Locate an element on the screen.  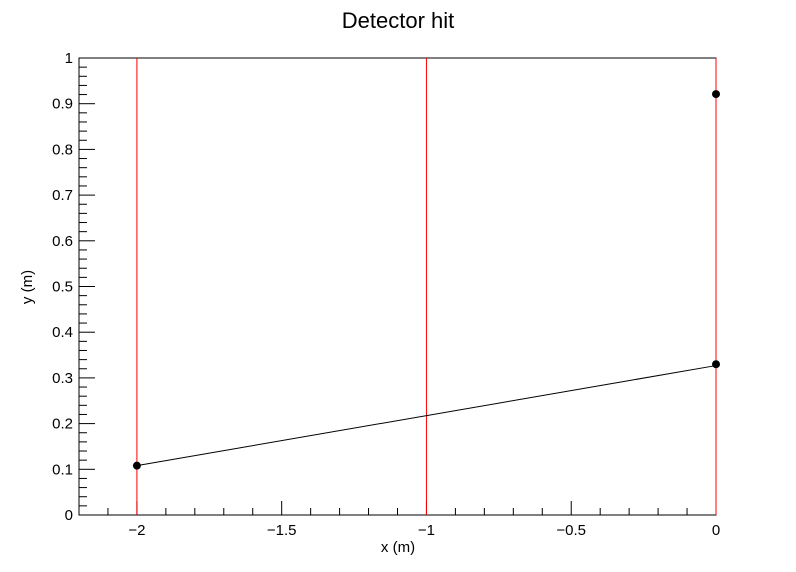
y-tick-label: 0.8 is located at coordinates (62, 149).